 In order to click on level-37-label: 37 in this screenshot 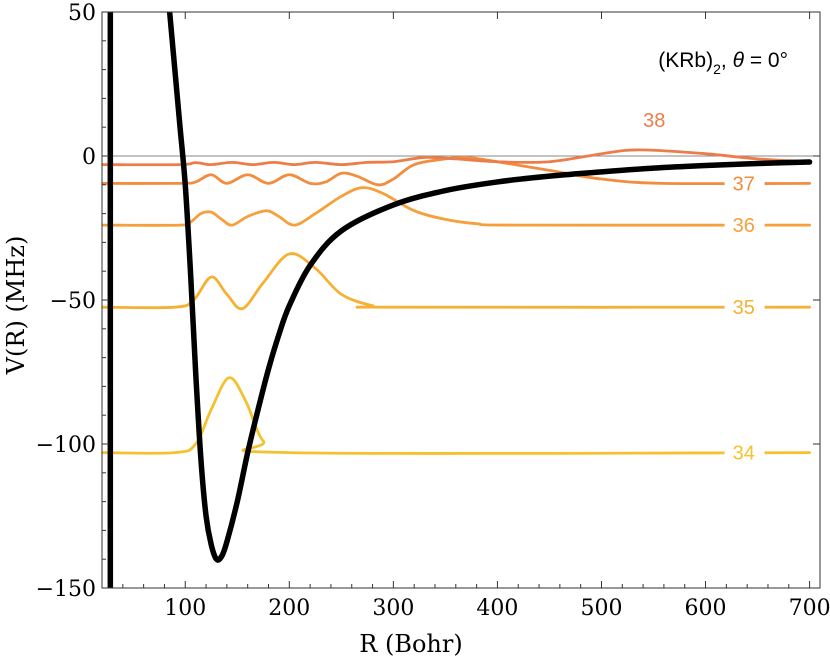, I will do `click(744, 184)`.